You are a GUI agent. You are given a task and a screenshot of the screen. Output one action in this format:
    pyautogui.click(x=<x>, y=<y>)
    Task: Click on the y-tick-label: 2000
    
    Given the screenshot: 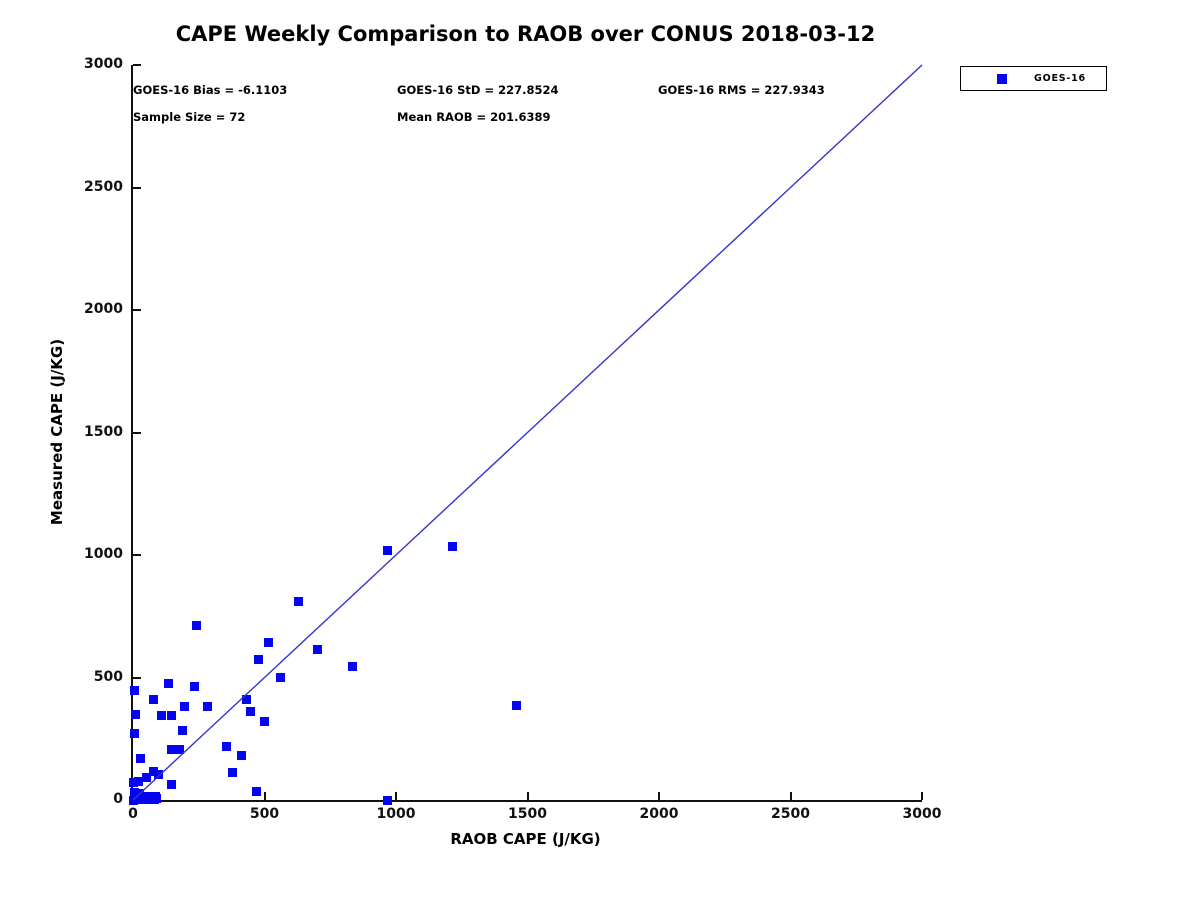 What is the action you would take?
    pyautogui.click(x=103, y=309)
    